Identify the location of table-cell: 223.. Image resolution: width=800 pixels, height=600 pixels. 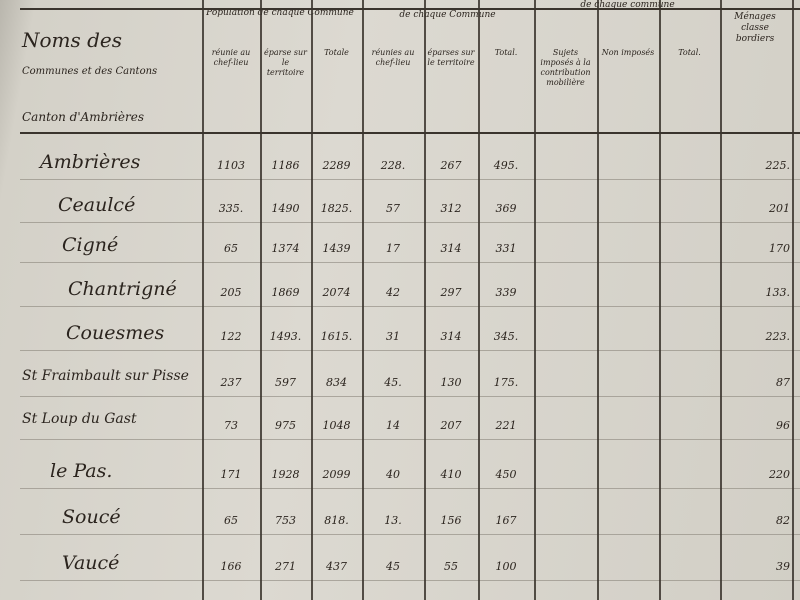
(778, 336).